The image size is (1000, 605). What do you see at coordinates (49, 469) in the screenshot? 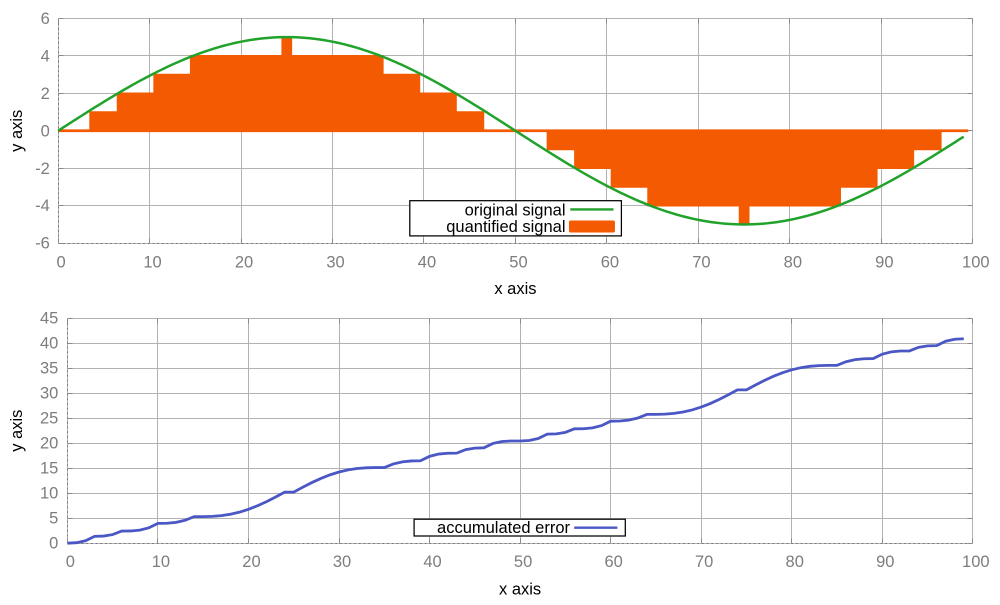
I see `svg-text: 15` at bounding box center [49, 469].